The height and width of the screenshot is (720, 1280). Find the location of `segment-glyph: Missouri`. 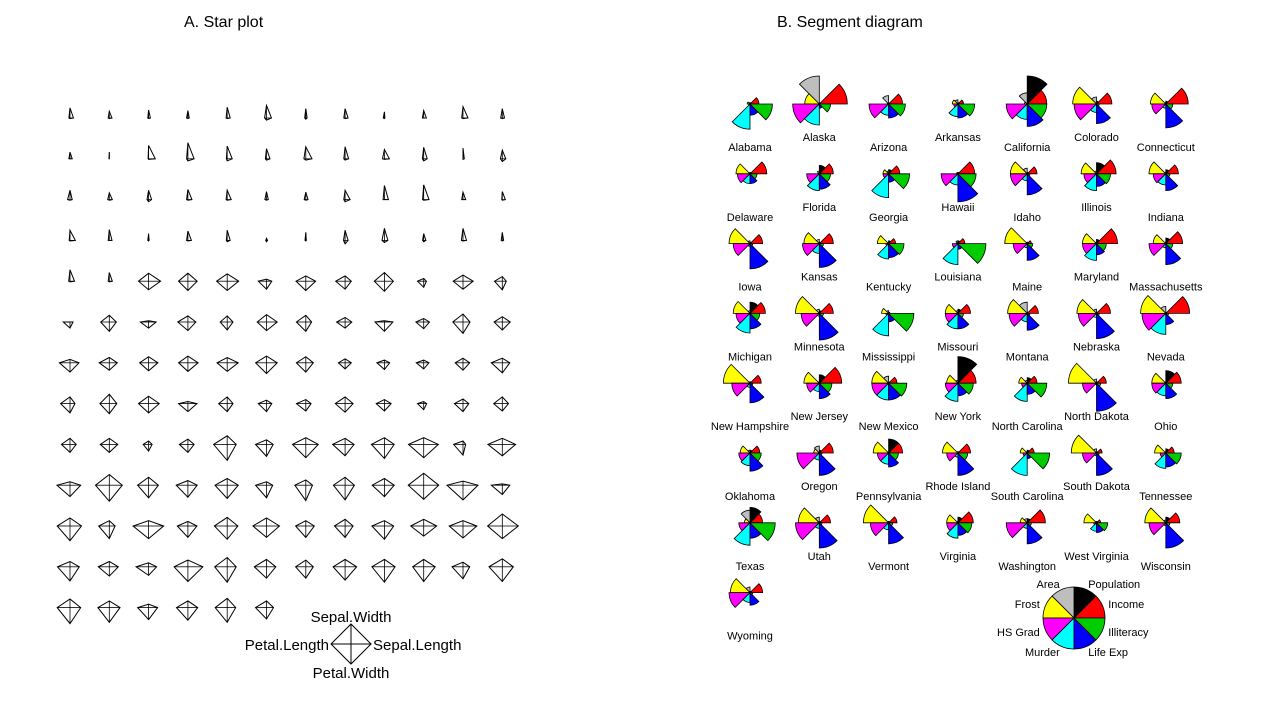

segment-glyph: Missouri is located at coordinates (957, 328).